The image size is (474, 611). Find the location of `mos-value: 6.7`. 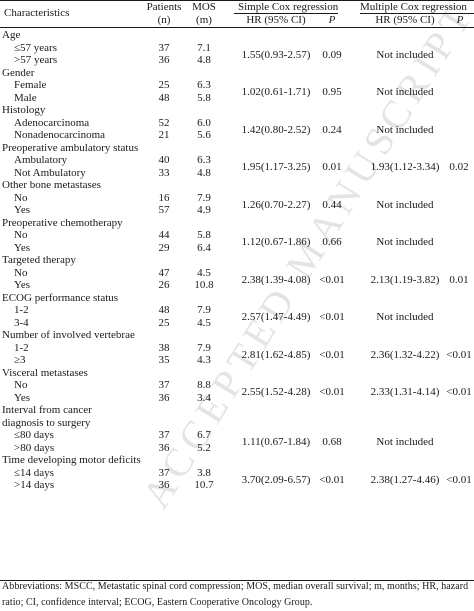

mos-value: 6.7 is located at coordinates (204, 435).